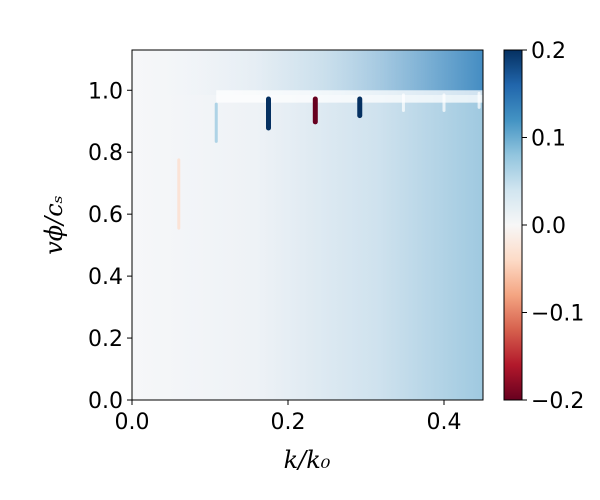 Image resolution: width=600 pixels, height=500 pixels. I want to click on x-axis: 0.0 0.2 0.4, so click(288, 417).